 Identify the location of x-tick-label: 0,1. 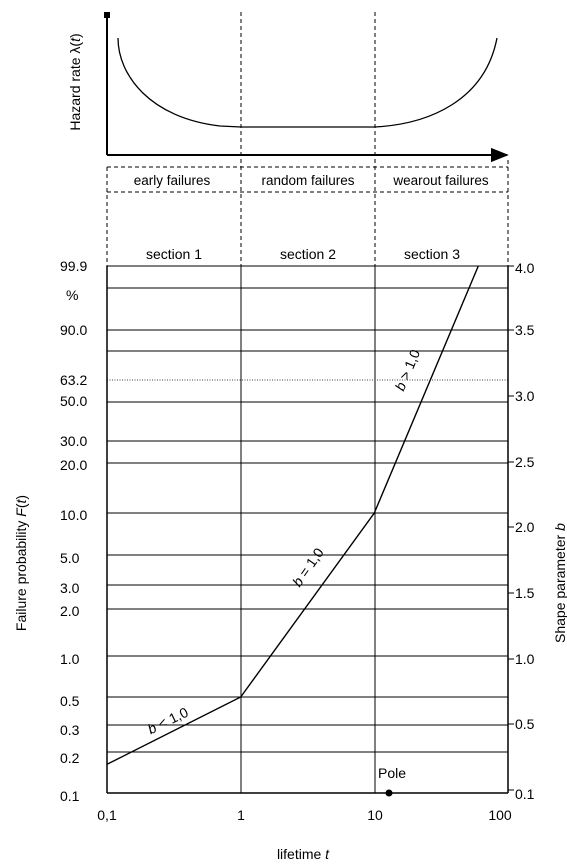
(107, 815).